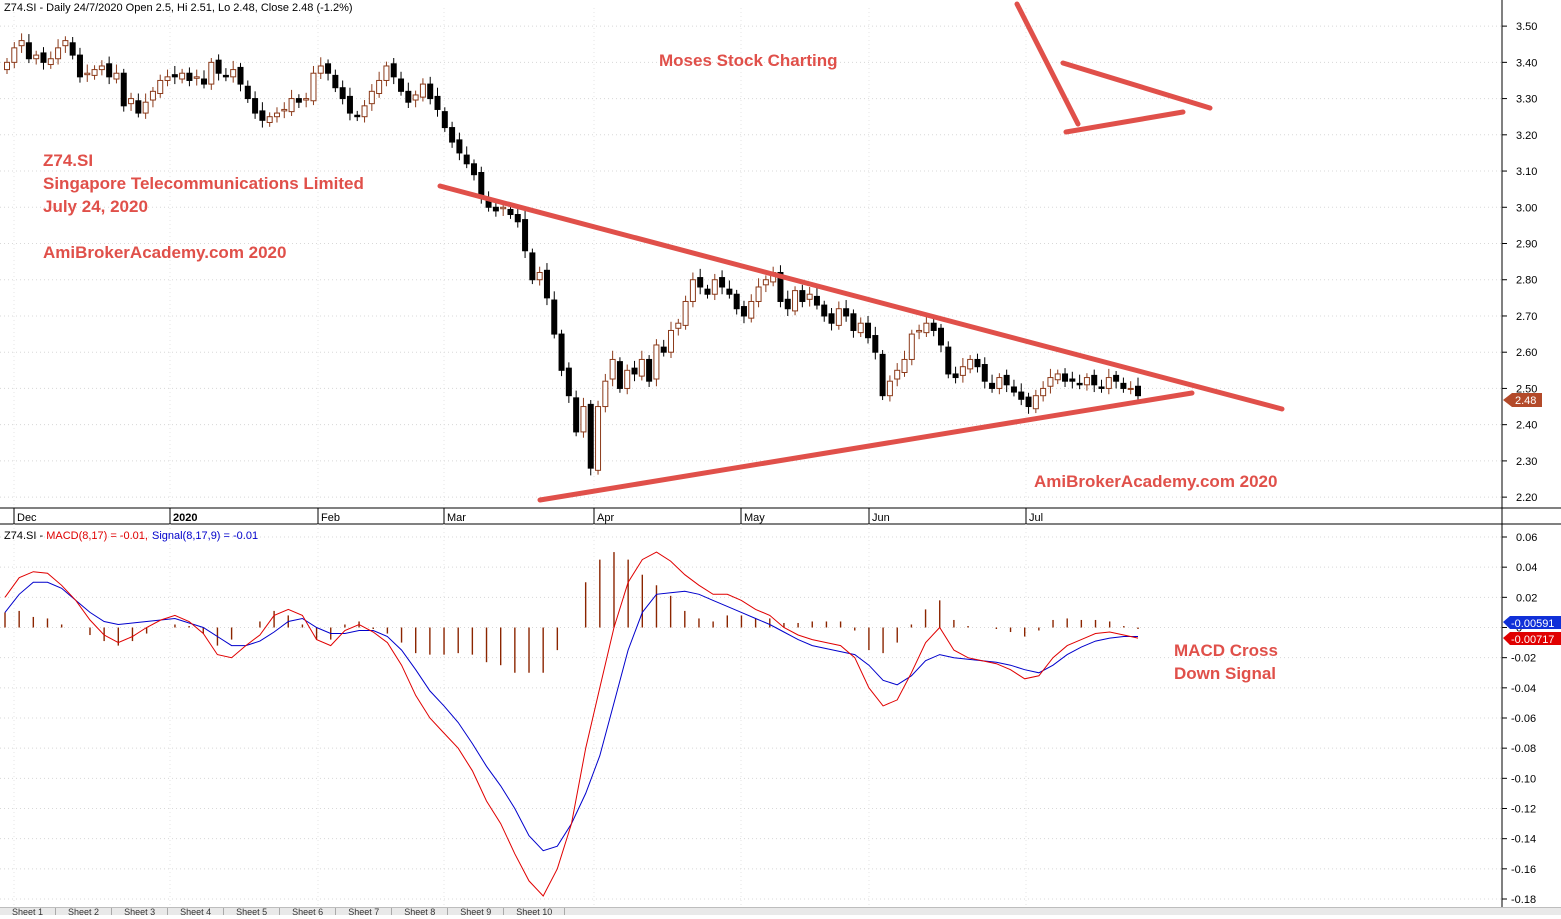 This screenshot has width=1561, height=919. Describe the element at coordinates (1225, 673) in the screenshot. I see `macd-cross-annotation-2: Down Signal` at that location.